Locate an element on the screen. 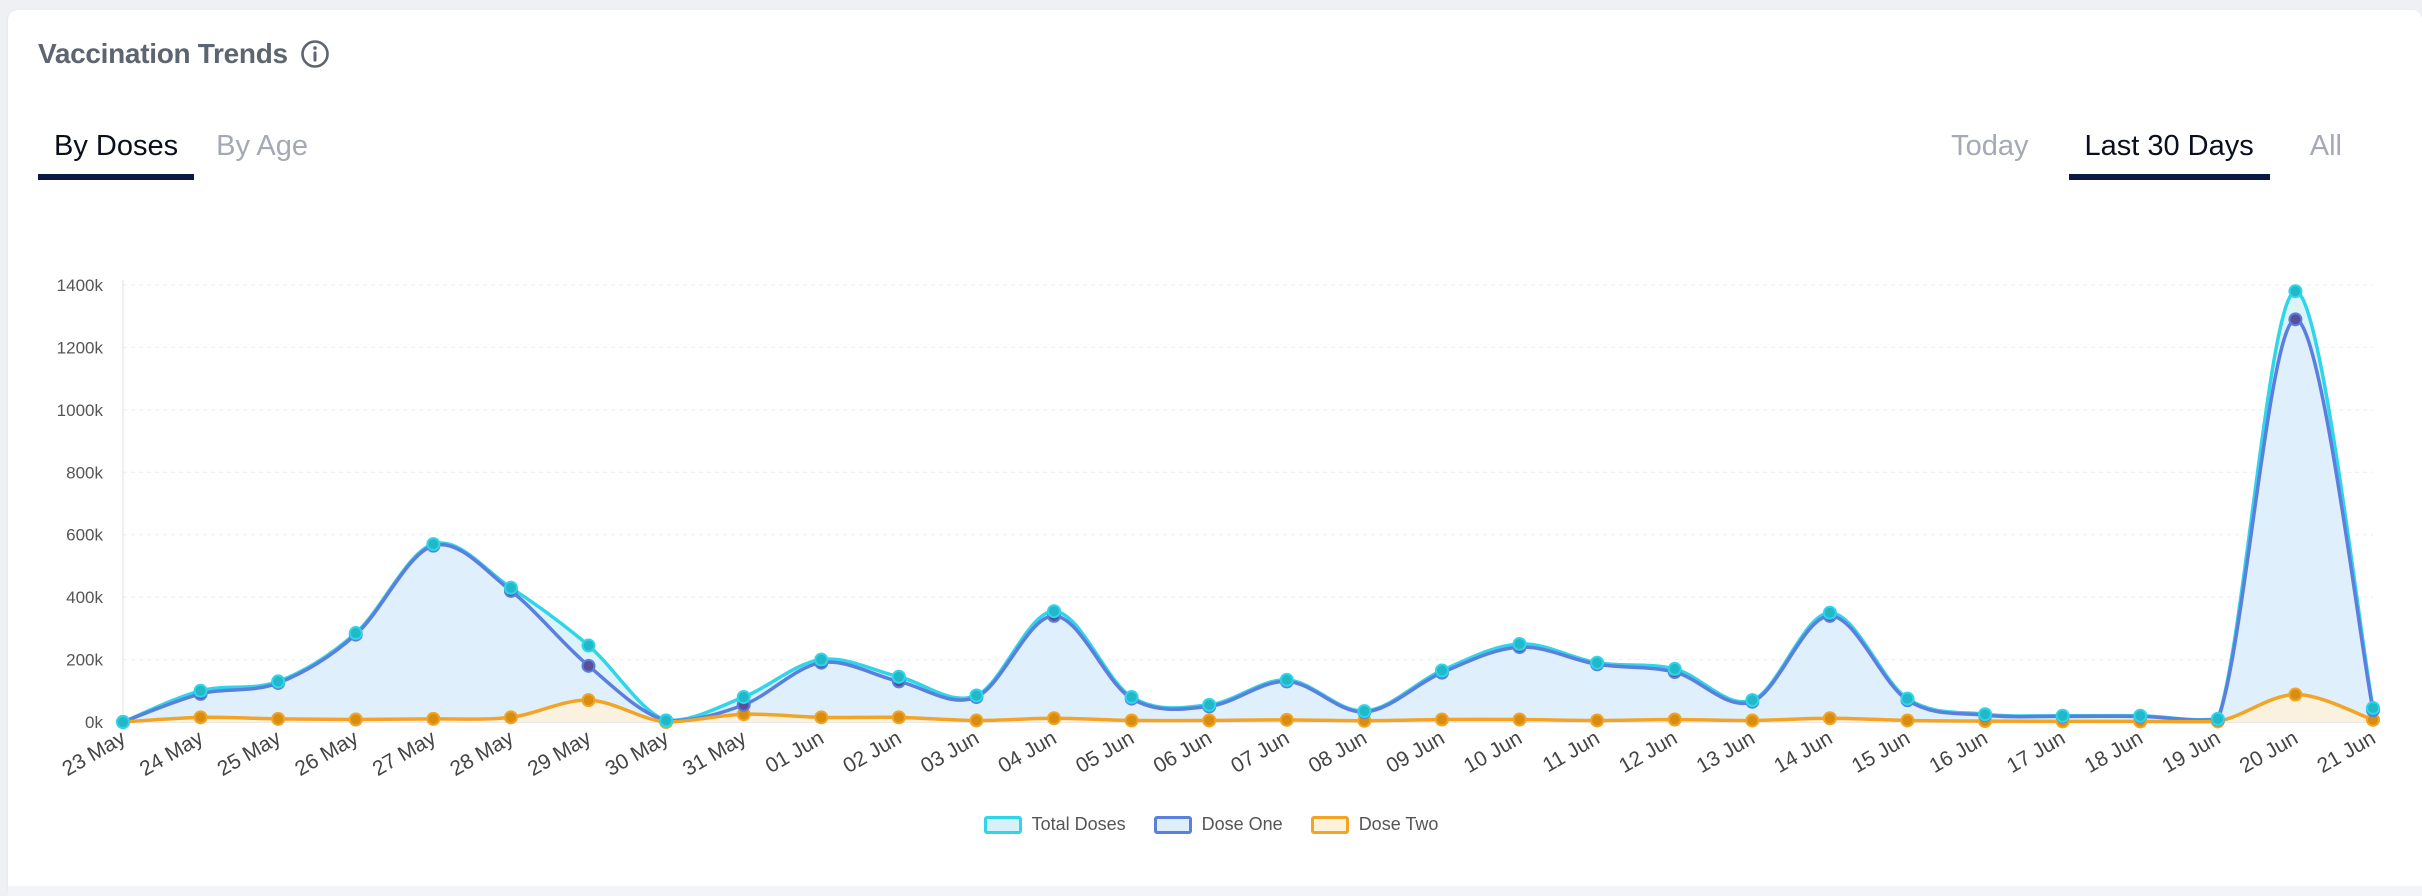 Image resolution: width=2422 pixels, height=896 pixels. y-tick-label: 600k is located at coordinates (84, 535).